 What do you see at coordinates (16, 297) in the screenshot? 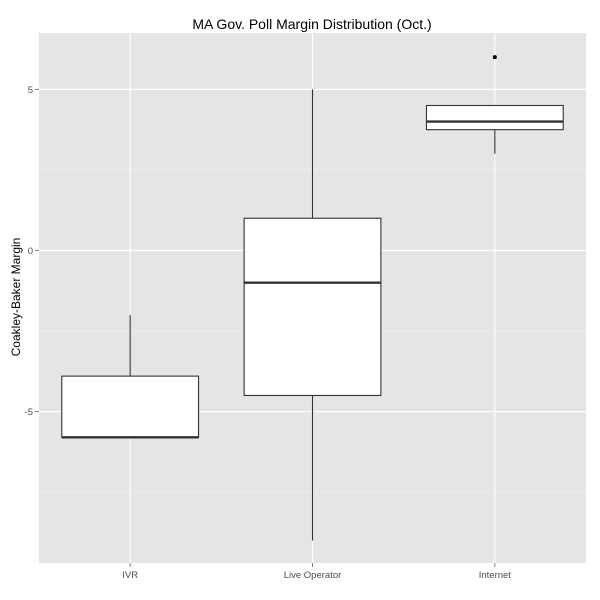
I see `y-axis-label: Coakley-Baker Margin` at bounding box center [16, 297].